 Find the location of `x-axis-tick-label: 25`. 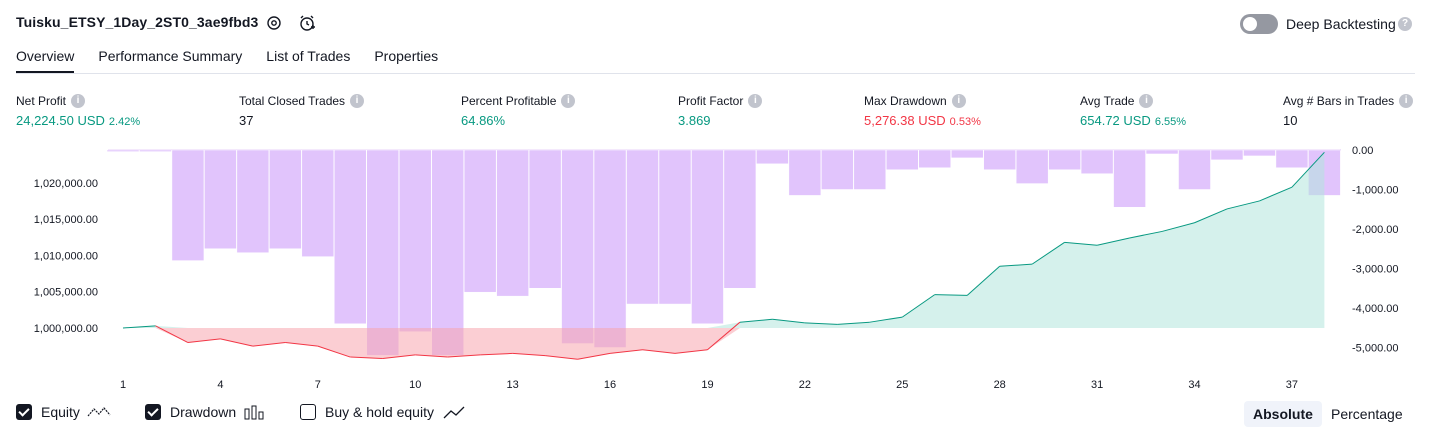

x-axis-tick-label: 25 is located at coordinates (902, 385).